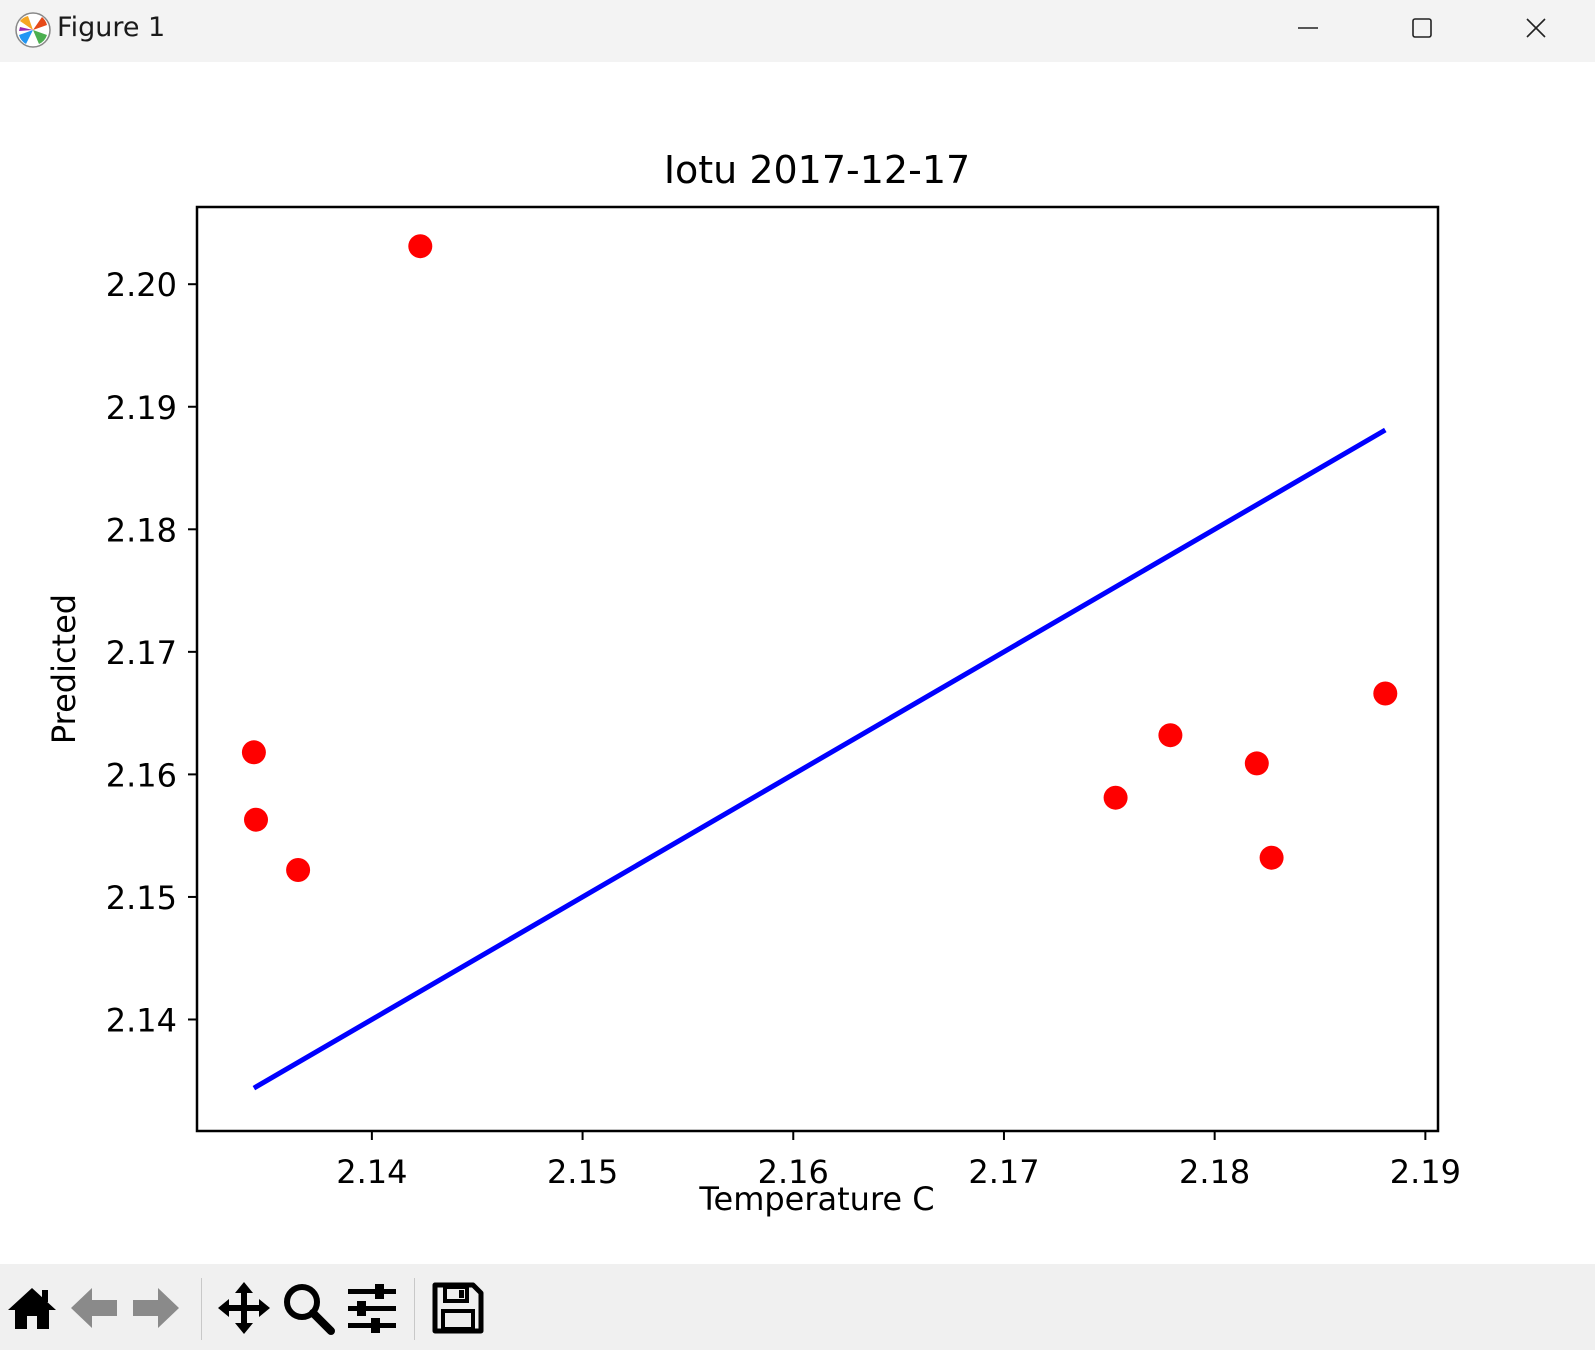  What do you see at coordinates (1425, 1172) in the screenshot?
I see `x-tick-label: 2.19` at bounding box center [1425, 1172].